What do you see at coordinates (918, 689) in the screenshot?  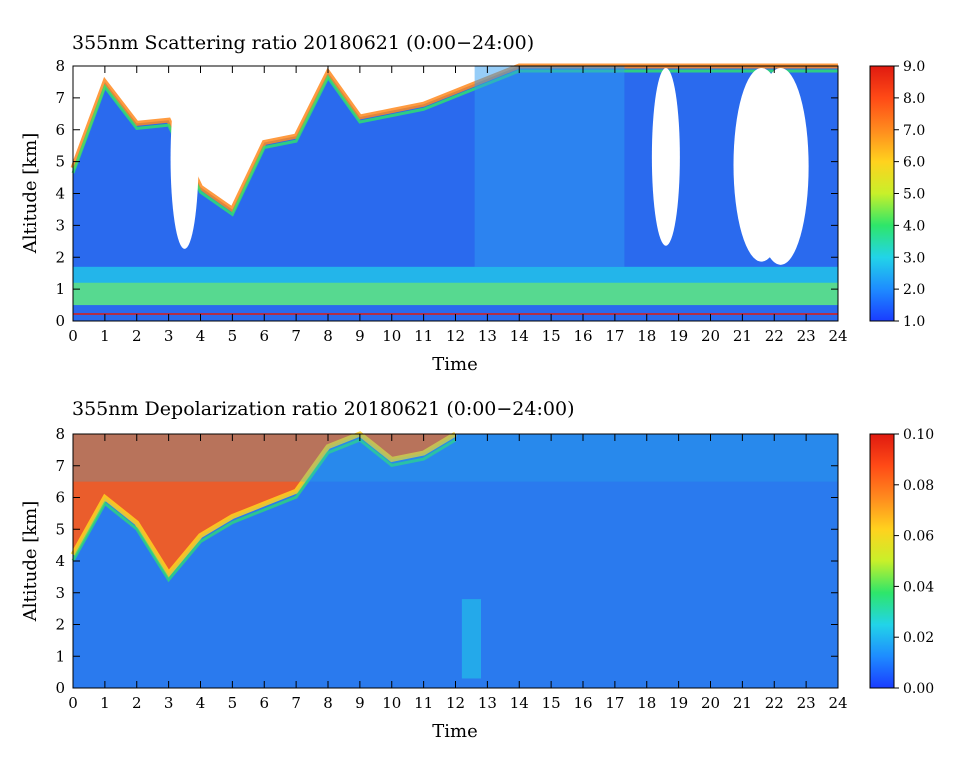 I see `colorbar-tick-label: 0.00` at bounding box center [918, 689].